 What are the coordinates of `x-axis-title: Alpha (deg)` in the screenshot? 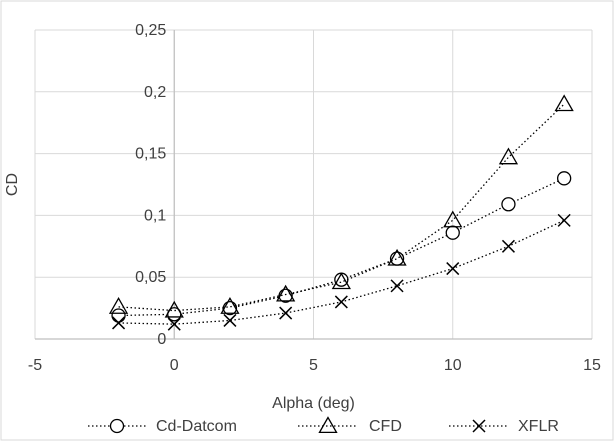 It's located at (313, 403).